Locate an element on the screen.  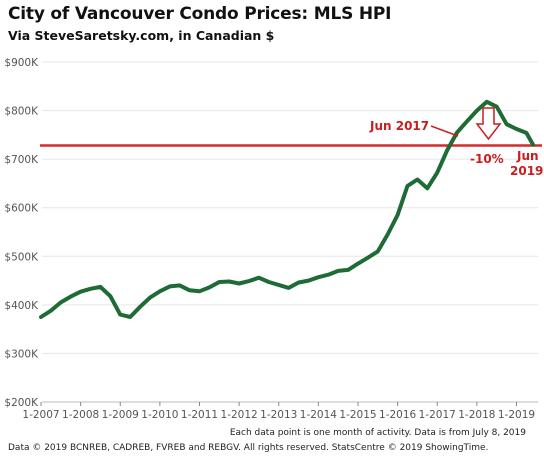
chart-subtitle: Via SteveSaretsky.com, in Canadian $ is located at coordinates (141, 35).